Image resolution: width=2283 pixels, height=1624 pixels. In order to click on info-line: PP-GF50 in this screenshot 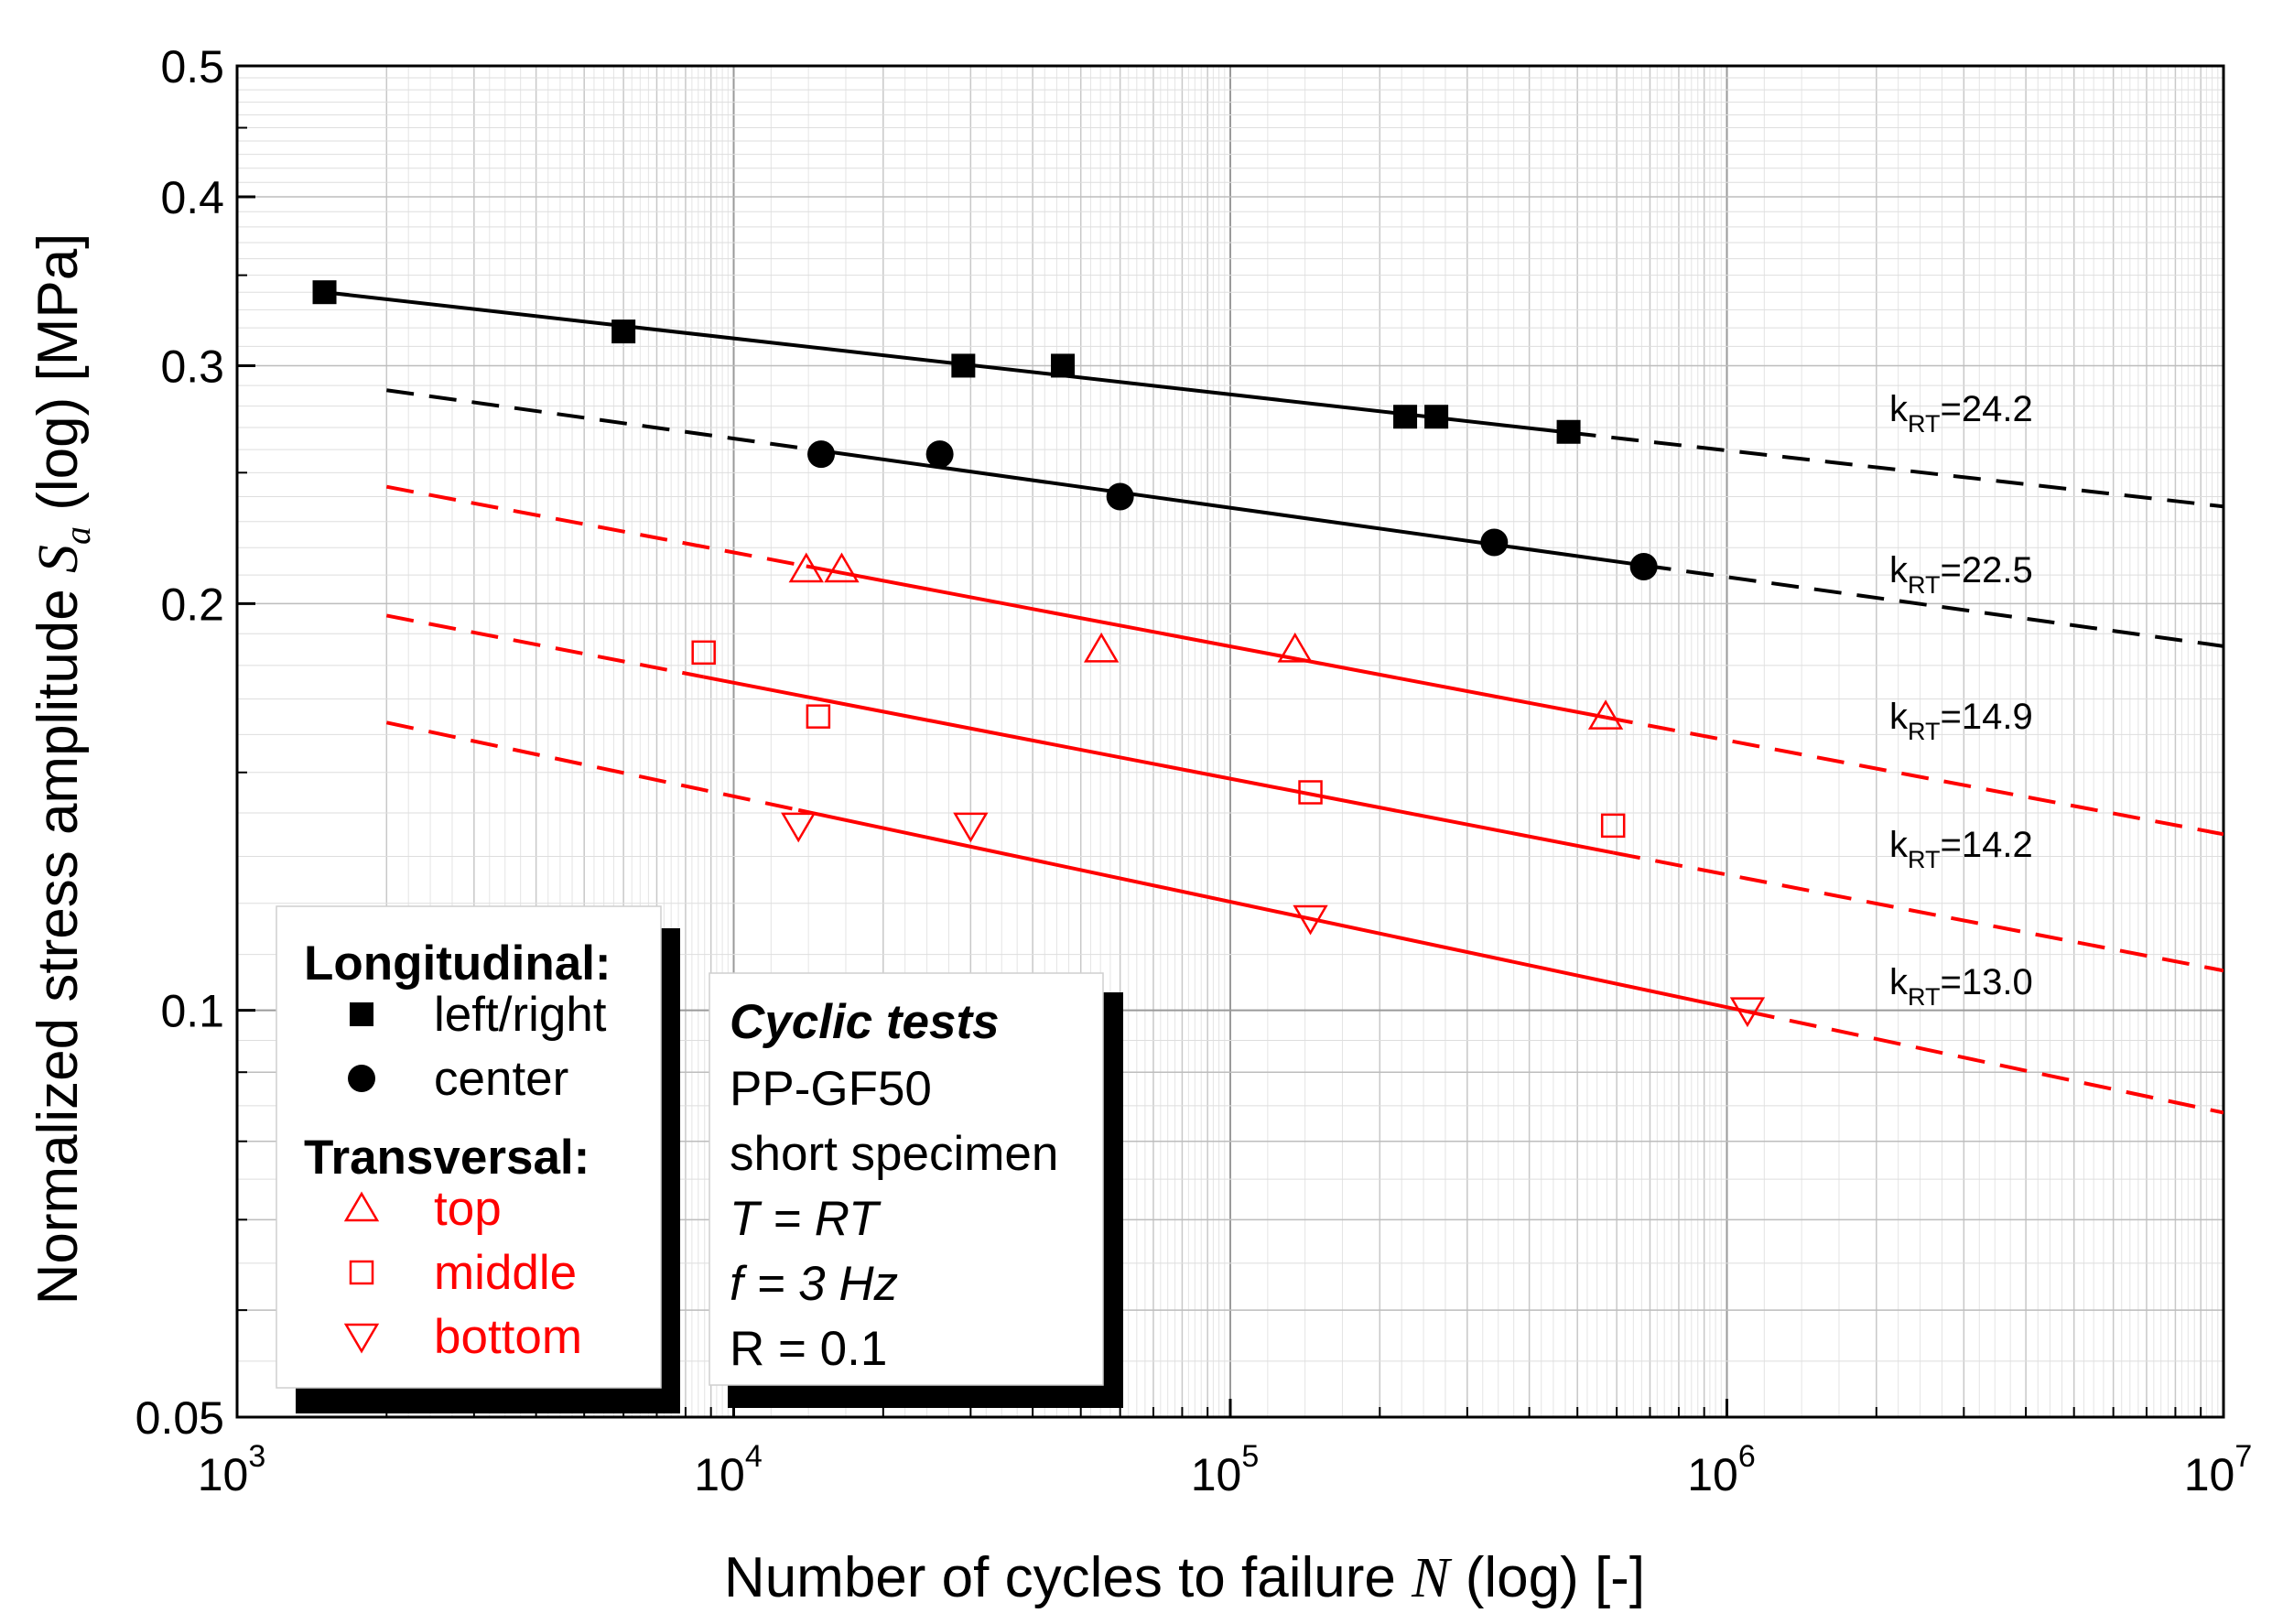, I will do `click(831, 1089)`.